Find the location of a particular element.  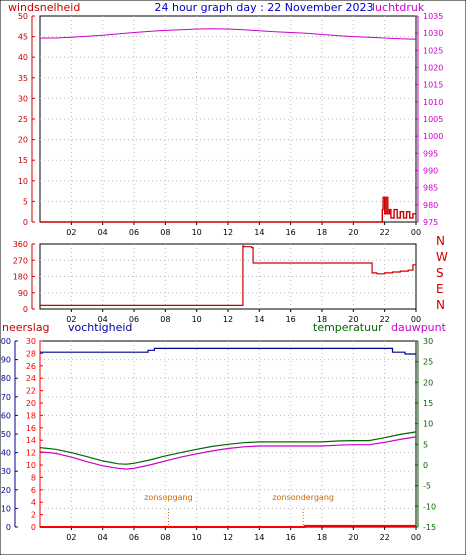

wind-direction-tick-label: 180 is located at coordinates (20, 277).